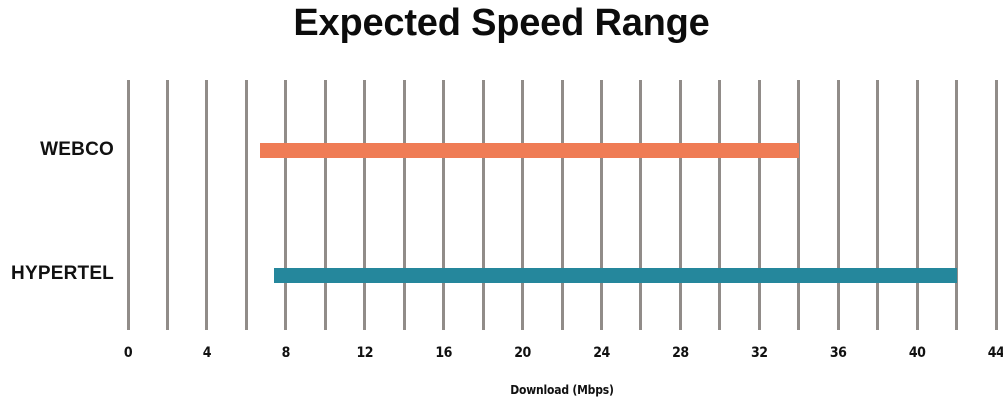  I want to click on x-tick-label: 20, so click(522, 353).